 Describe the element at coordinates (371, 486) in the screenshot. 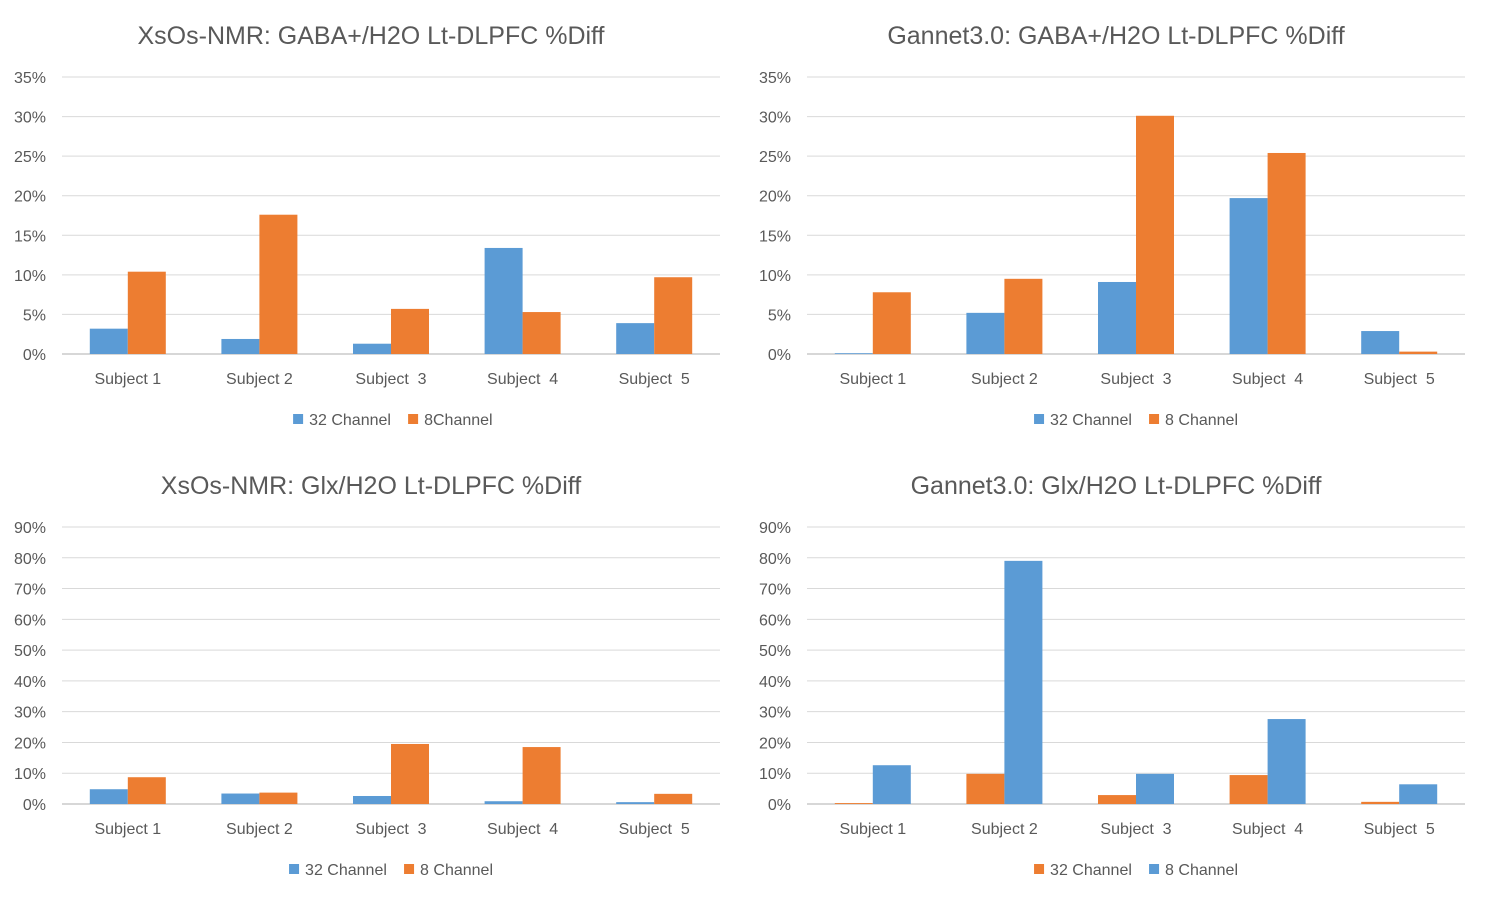

I see `chart-title: XsOs-NMR: Glx/H2O Lt-DLPFC %Diff` at that location.